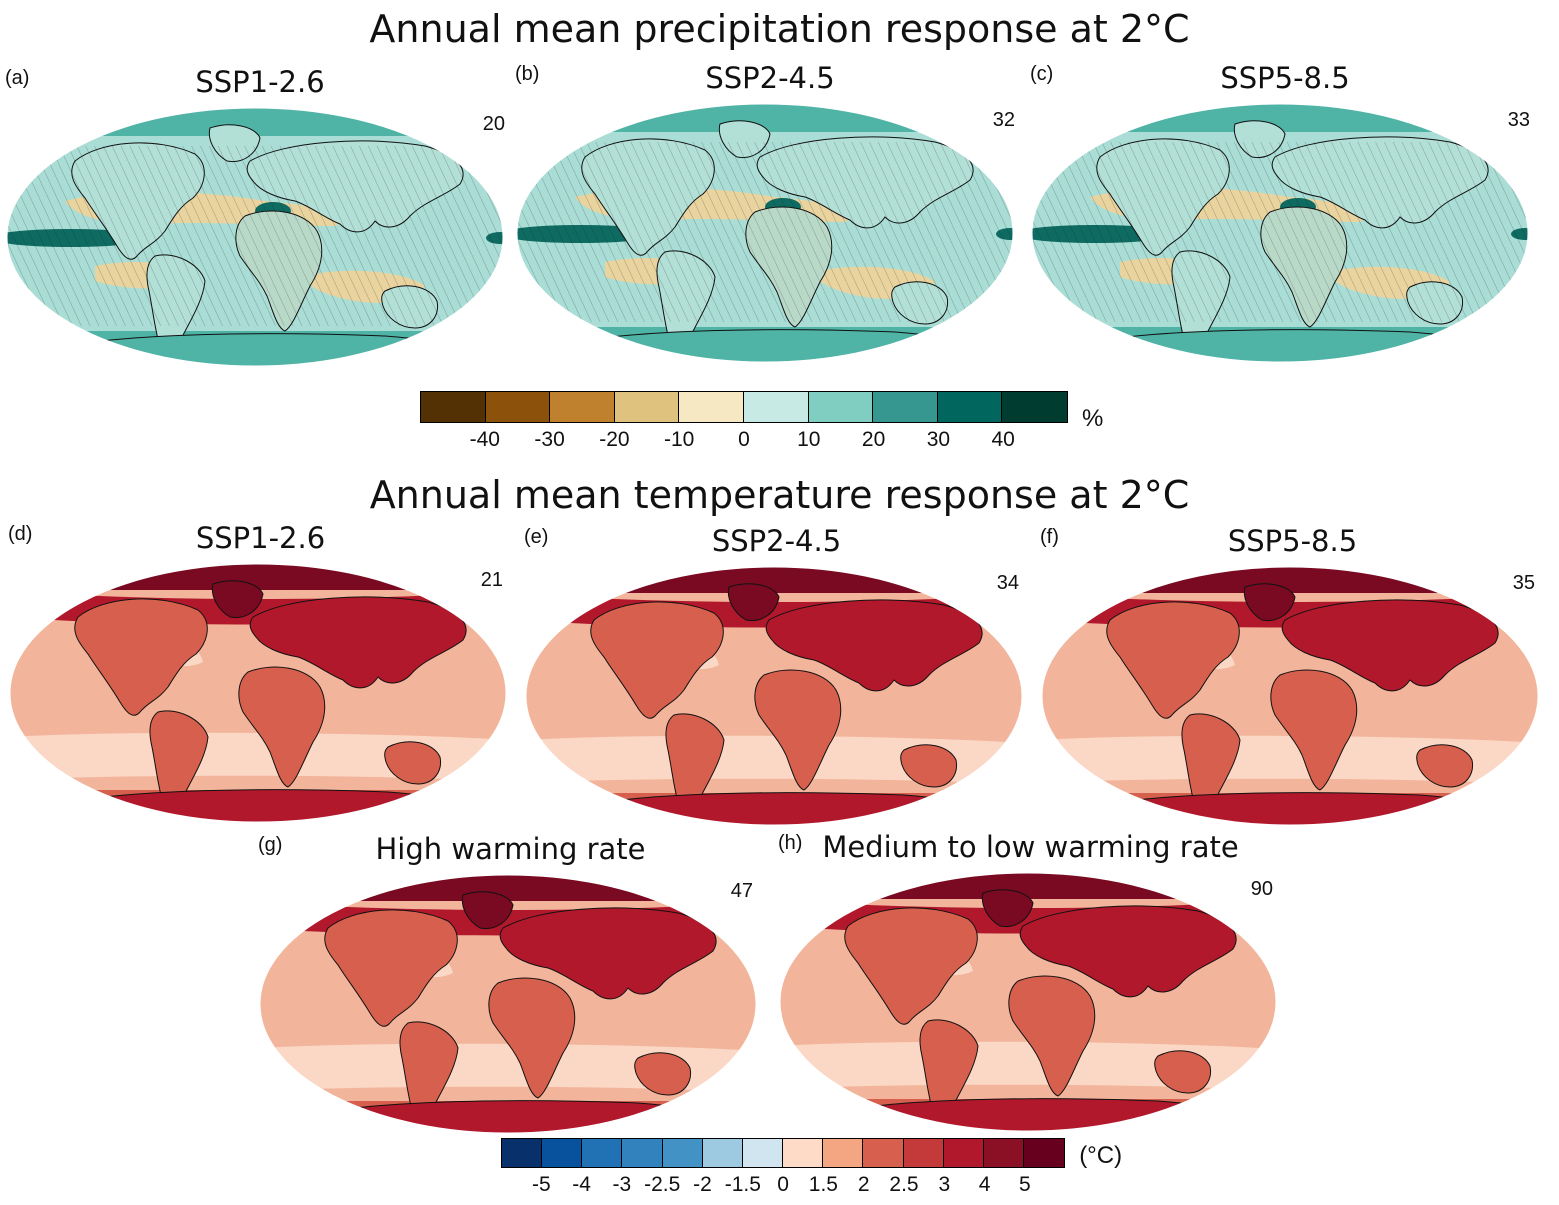 The image size is (1559, 1205). What do you see at coordinates (742, 1184) in the screenshot?
I see `colorbar-tick-label: -1.5` at bounding box center [742, 1184].